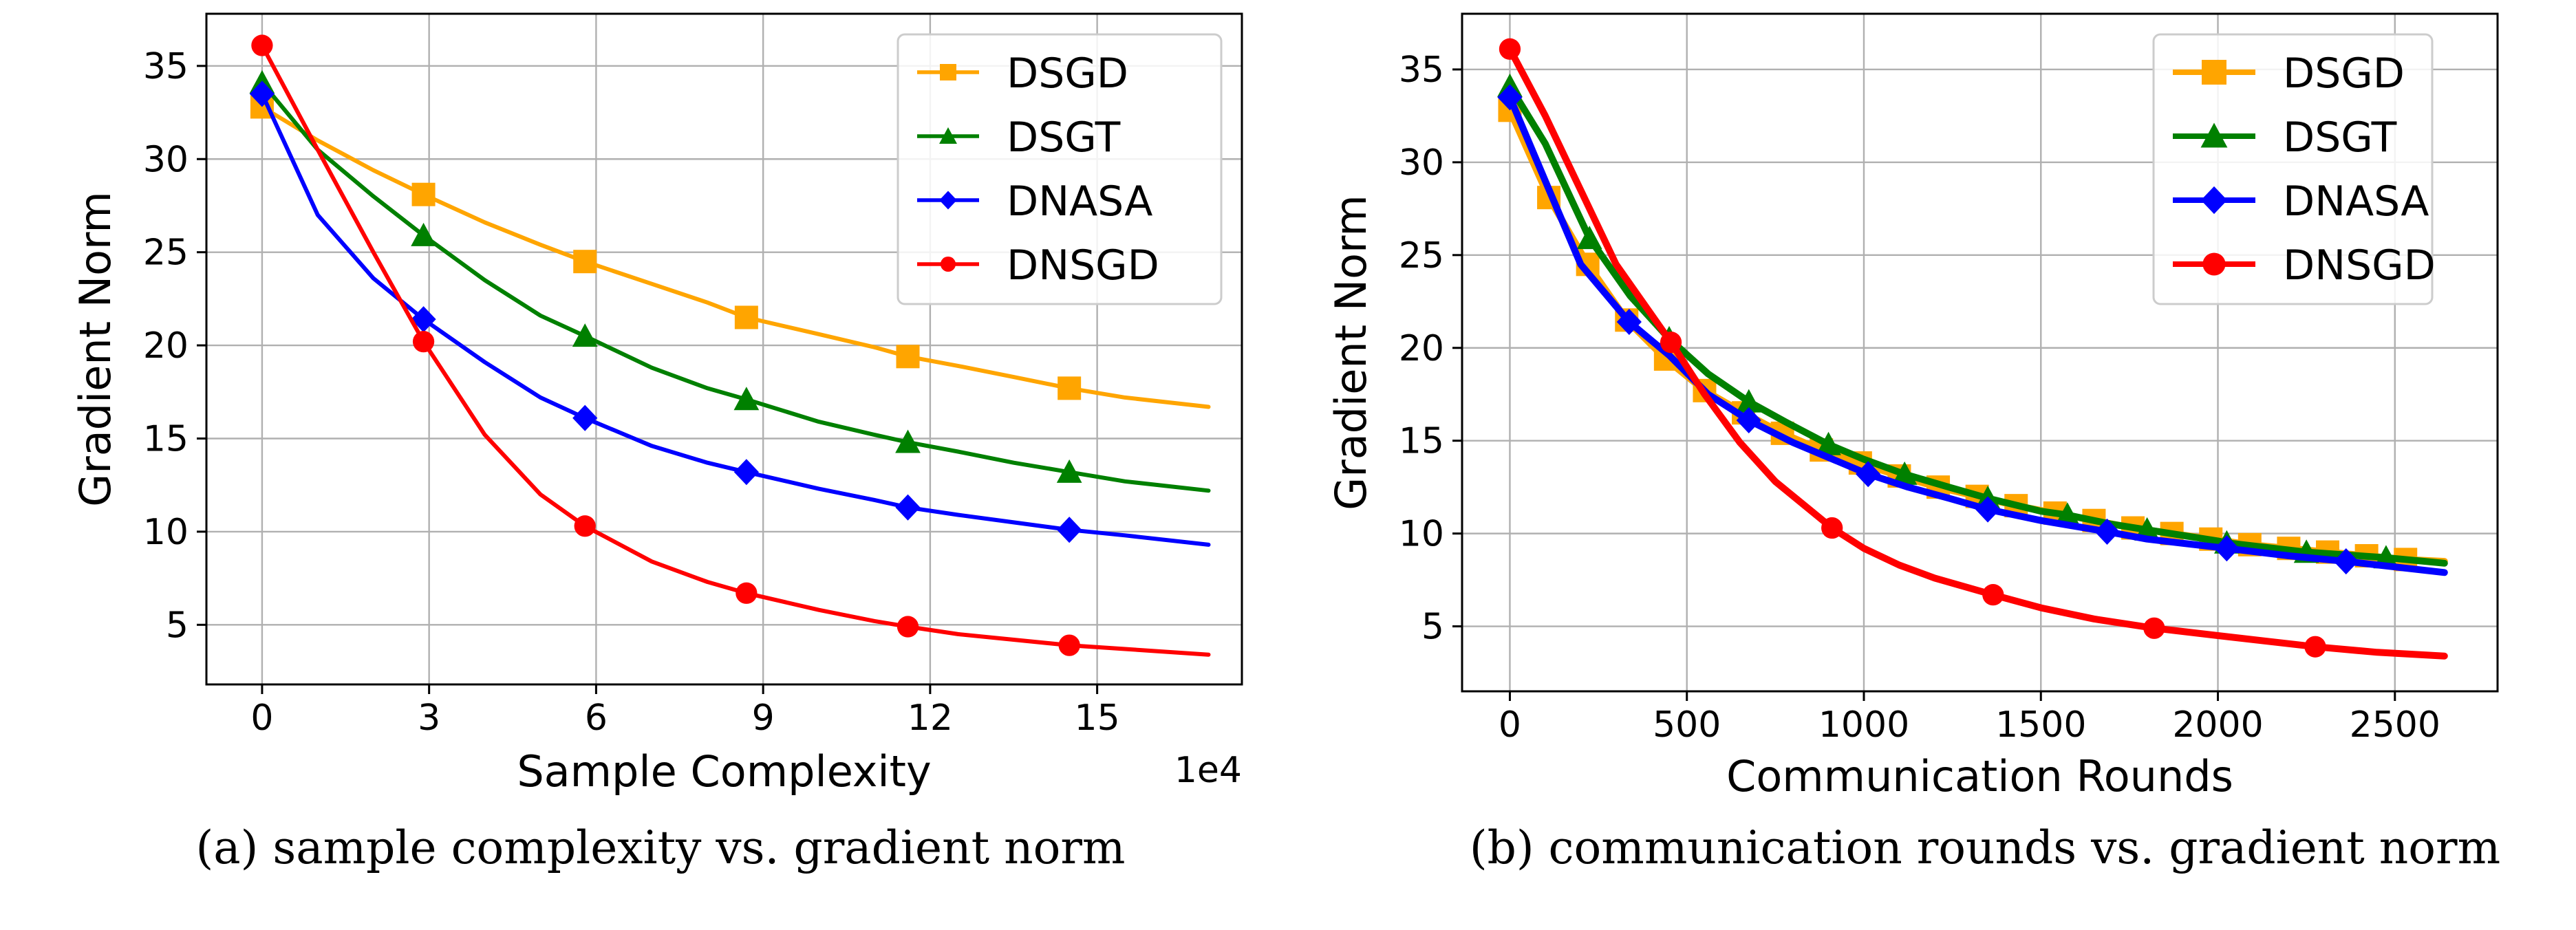  I want to click on legend-label-dnsgd: DNSGD, so click(2359, 265).